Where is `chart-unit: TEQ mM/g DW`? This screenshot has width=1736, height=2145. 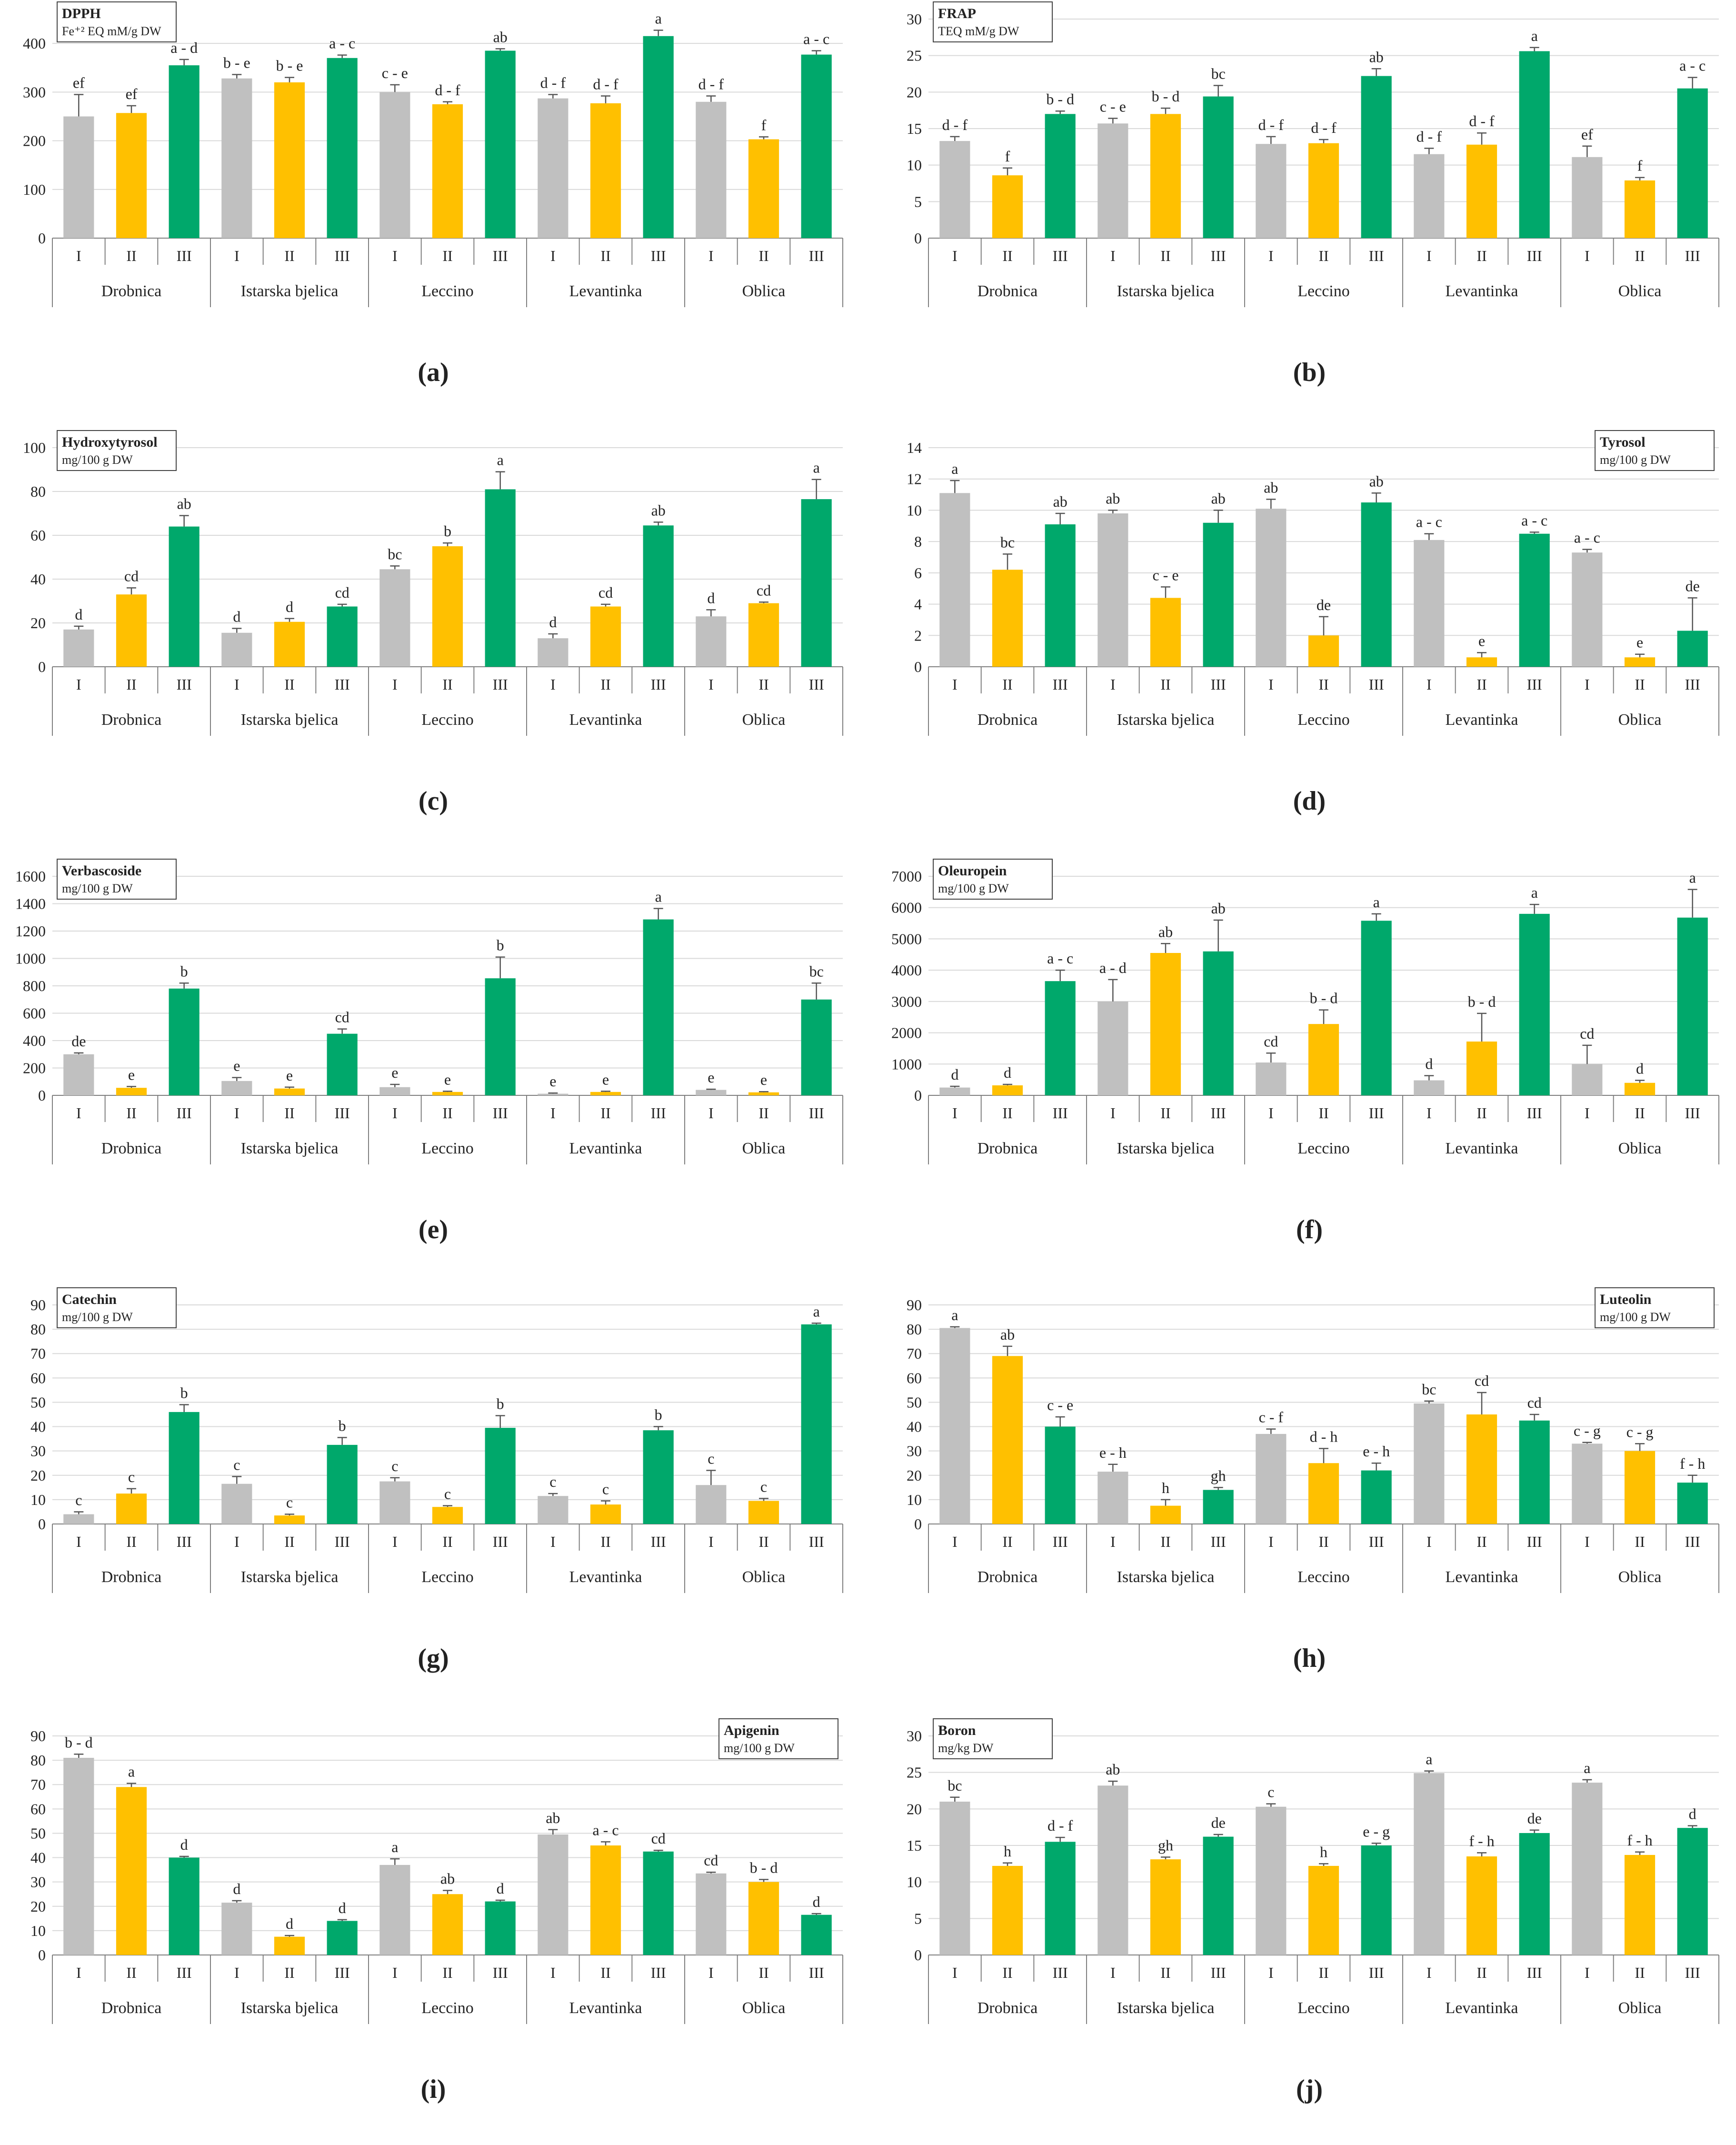 chart-unit: TEQ mM/g DW is located at coordinates (978, 31).